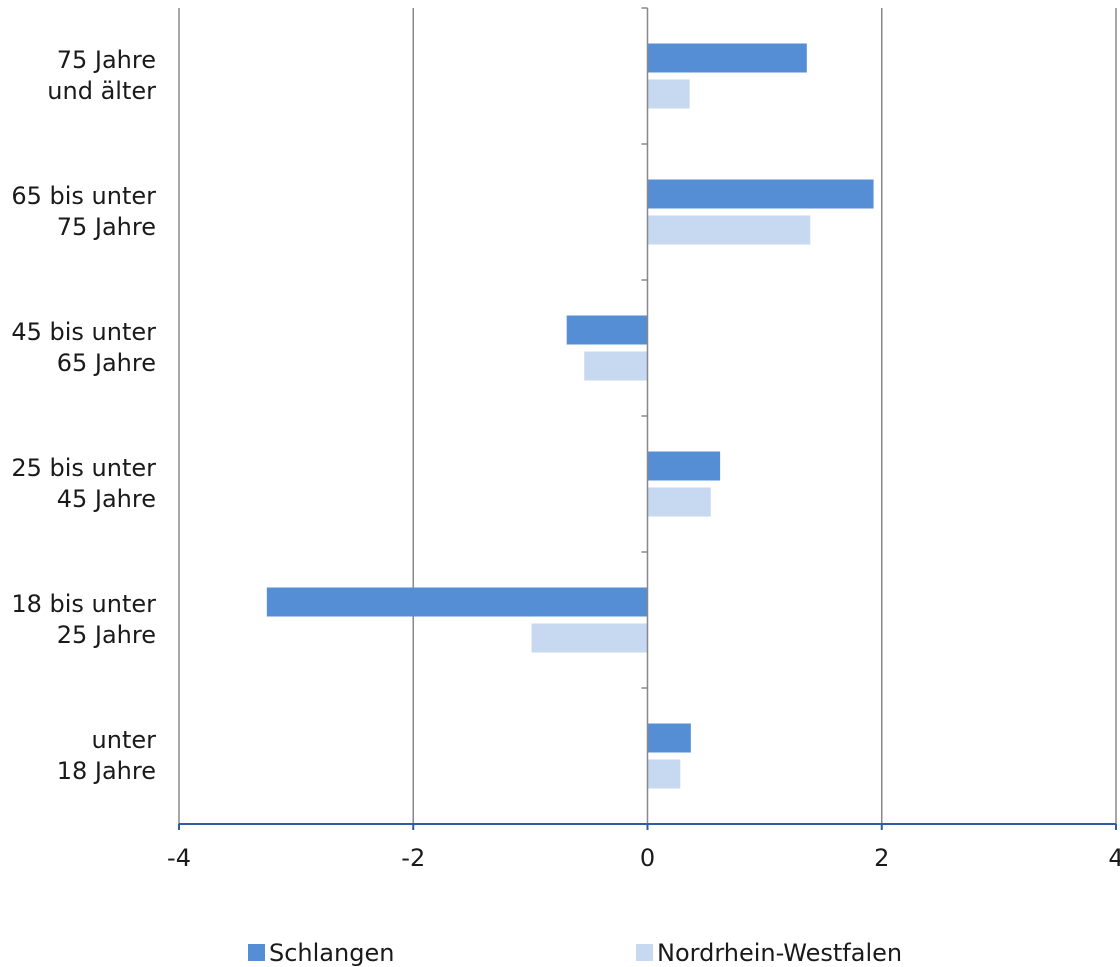 Image resolution: width=1120 pixels, height=967 pixels. I want to click on x-tick-label-2: 0, so click(647, 858).